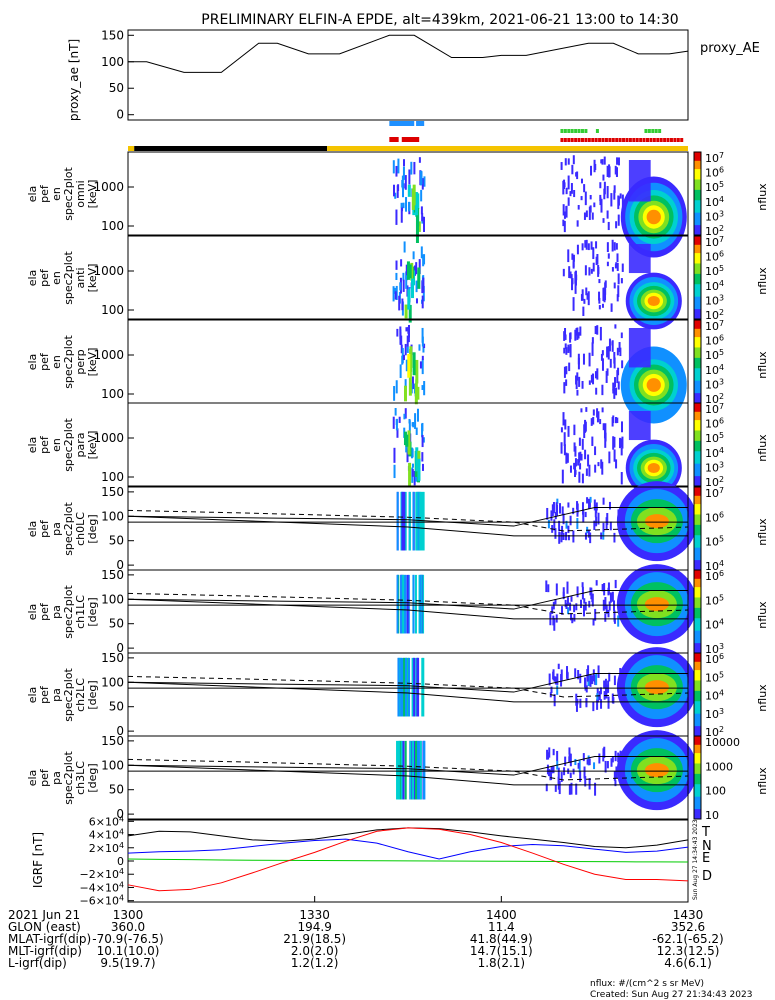  I want to click on spectrogram-event-base, so click(639, 259).